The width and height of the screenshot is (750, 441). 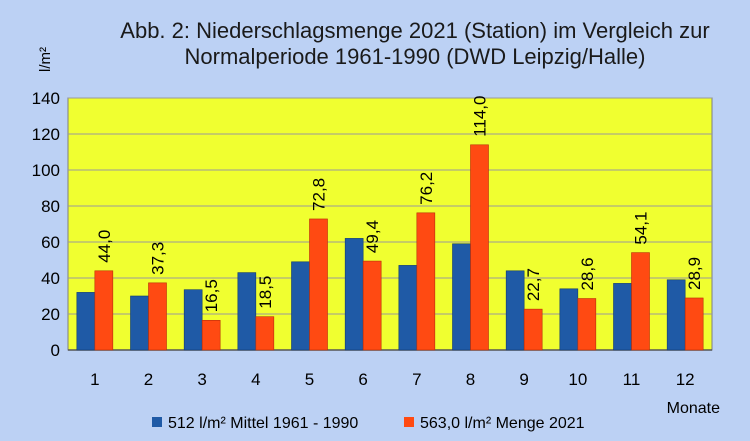 I want to click on y-tick-label: 120, so click(x=46, y=134).